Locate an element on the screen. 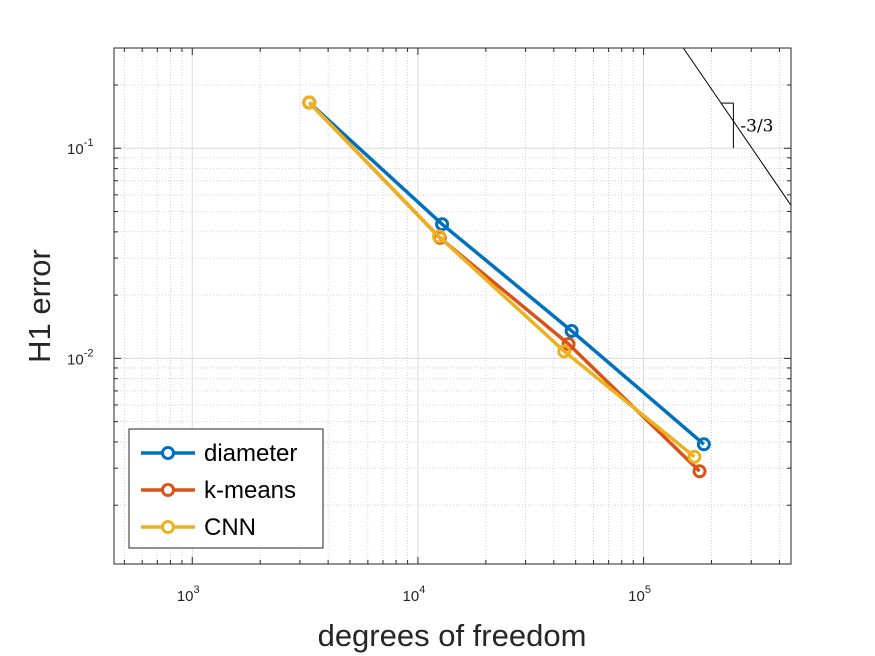  x-axis-title: degrees of freedom is located at coordinates (452, 635).